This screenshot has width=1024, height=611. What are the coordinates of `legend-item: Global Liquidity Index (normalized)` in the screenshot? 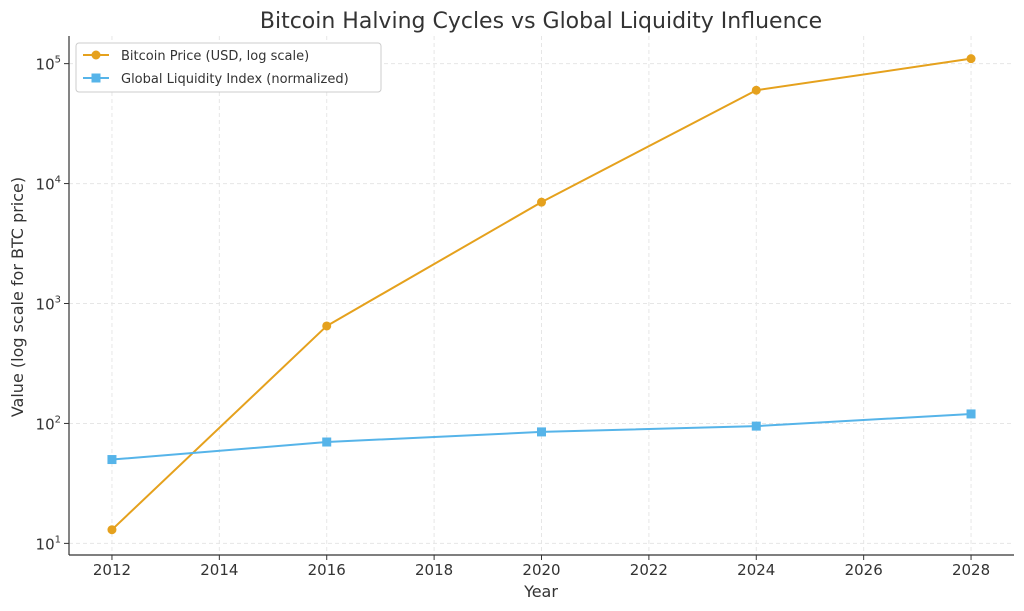 It's located at (216, 79).